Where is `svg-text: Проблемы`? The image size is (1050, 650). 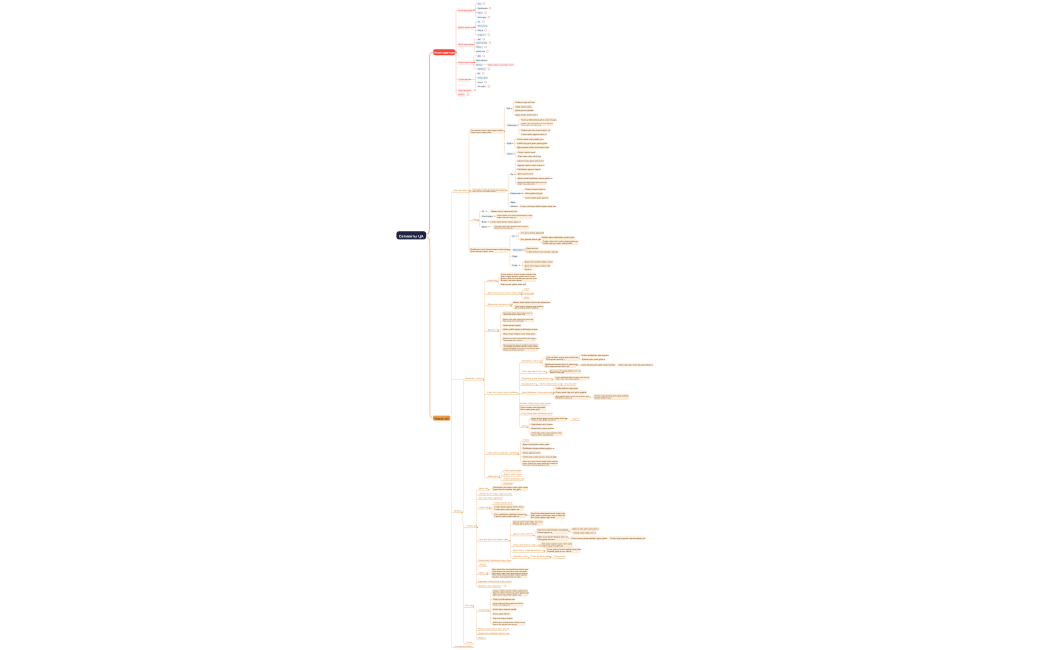
svg-text: Проблемы is located at coordinates (509, 483).